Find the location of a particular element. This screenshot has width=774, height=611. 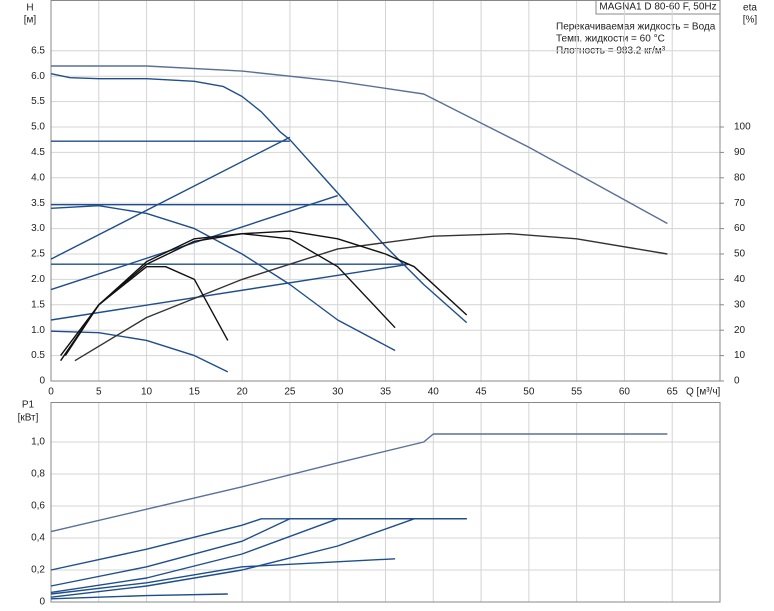

p1-axis-name: P1 is located at coordinates (28, 405).